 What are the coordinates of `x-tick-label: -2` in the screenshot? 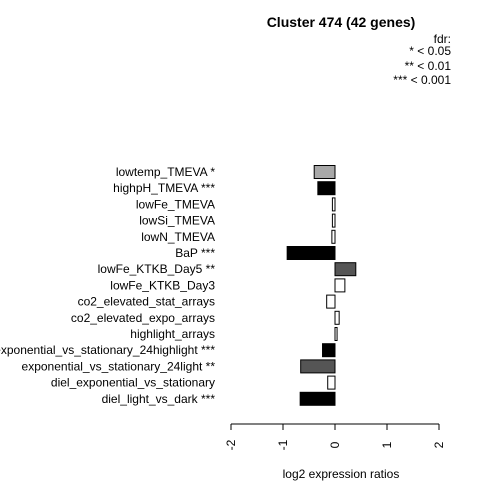 It's located at (231, 444).